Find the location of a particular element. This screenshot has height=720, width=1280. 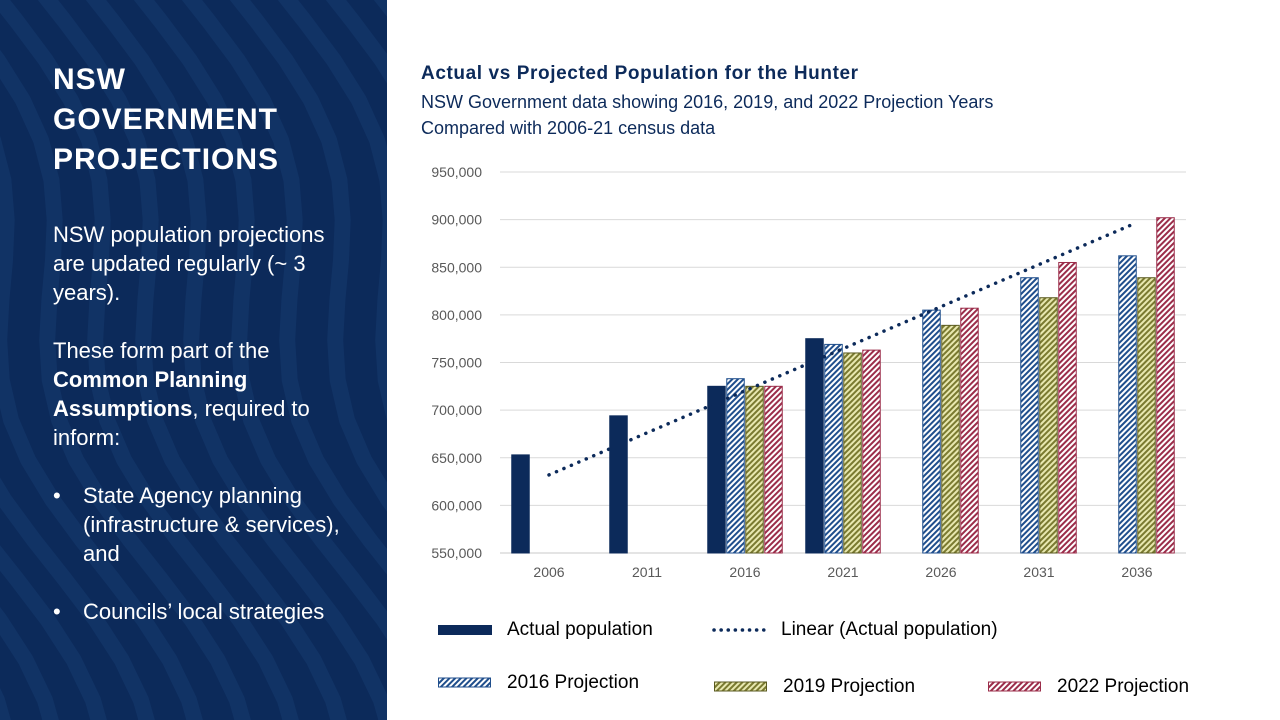

x-tick-label: 2016 is located at coordinates (744, 572).